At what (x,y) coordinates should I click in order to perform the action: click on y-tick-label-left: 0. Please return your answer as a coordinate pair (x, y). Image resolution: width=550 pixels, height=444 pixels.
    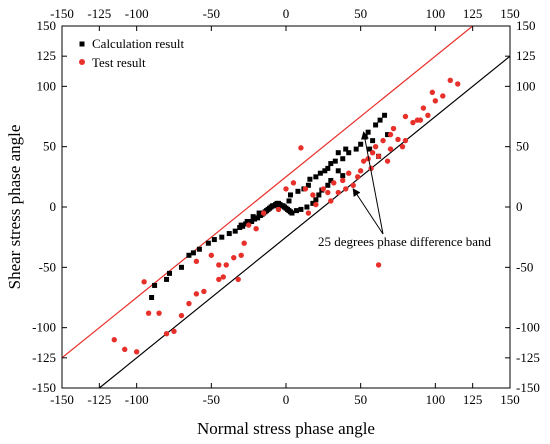
    Looking at the image, I should click on (53, 206).